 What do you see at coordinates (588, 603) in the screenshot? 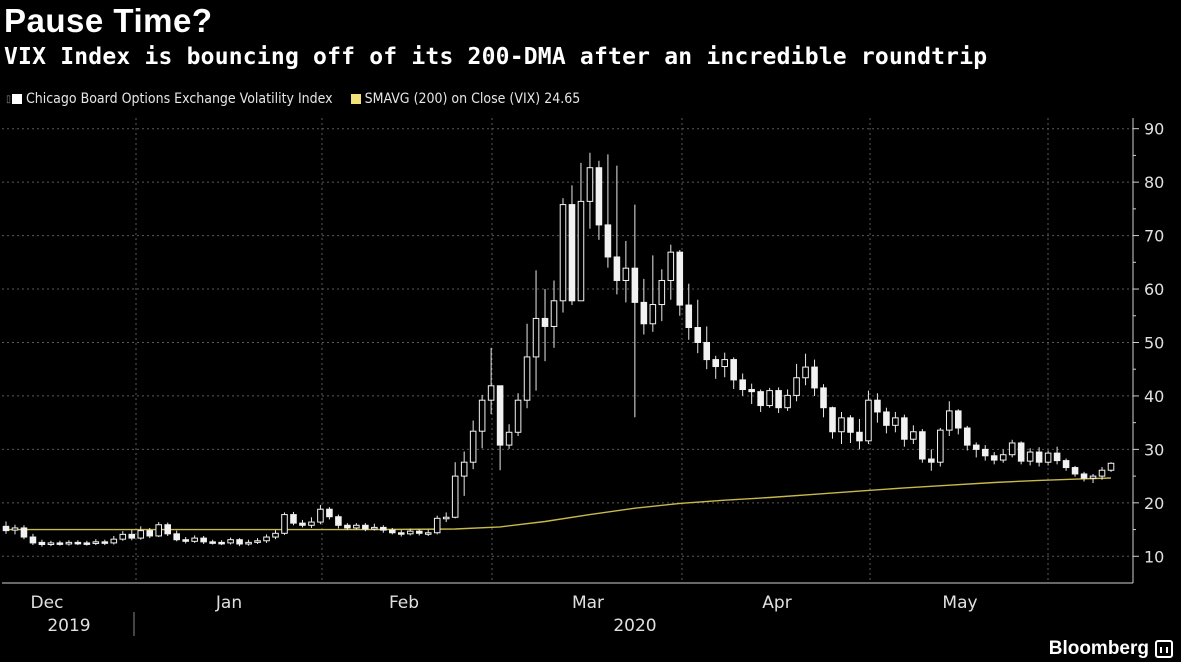
I see `x-month-label: Mar` at bounding box center [588, 603].